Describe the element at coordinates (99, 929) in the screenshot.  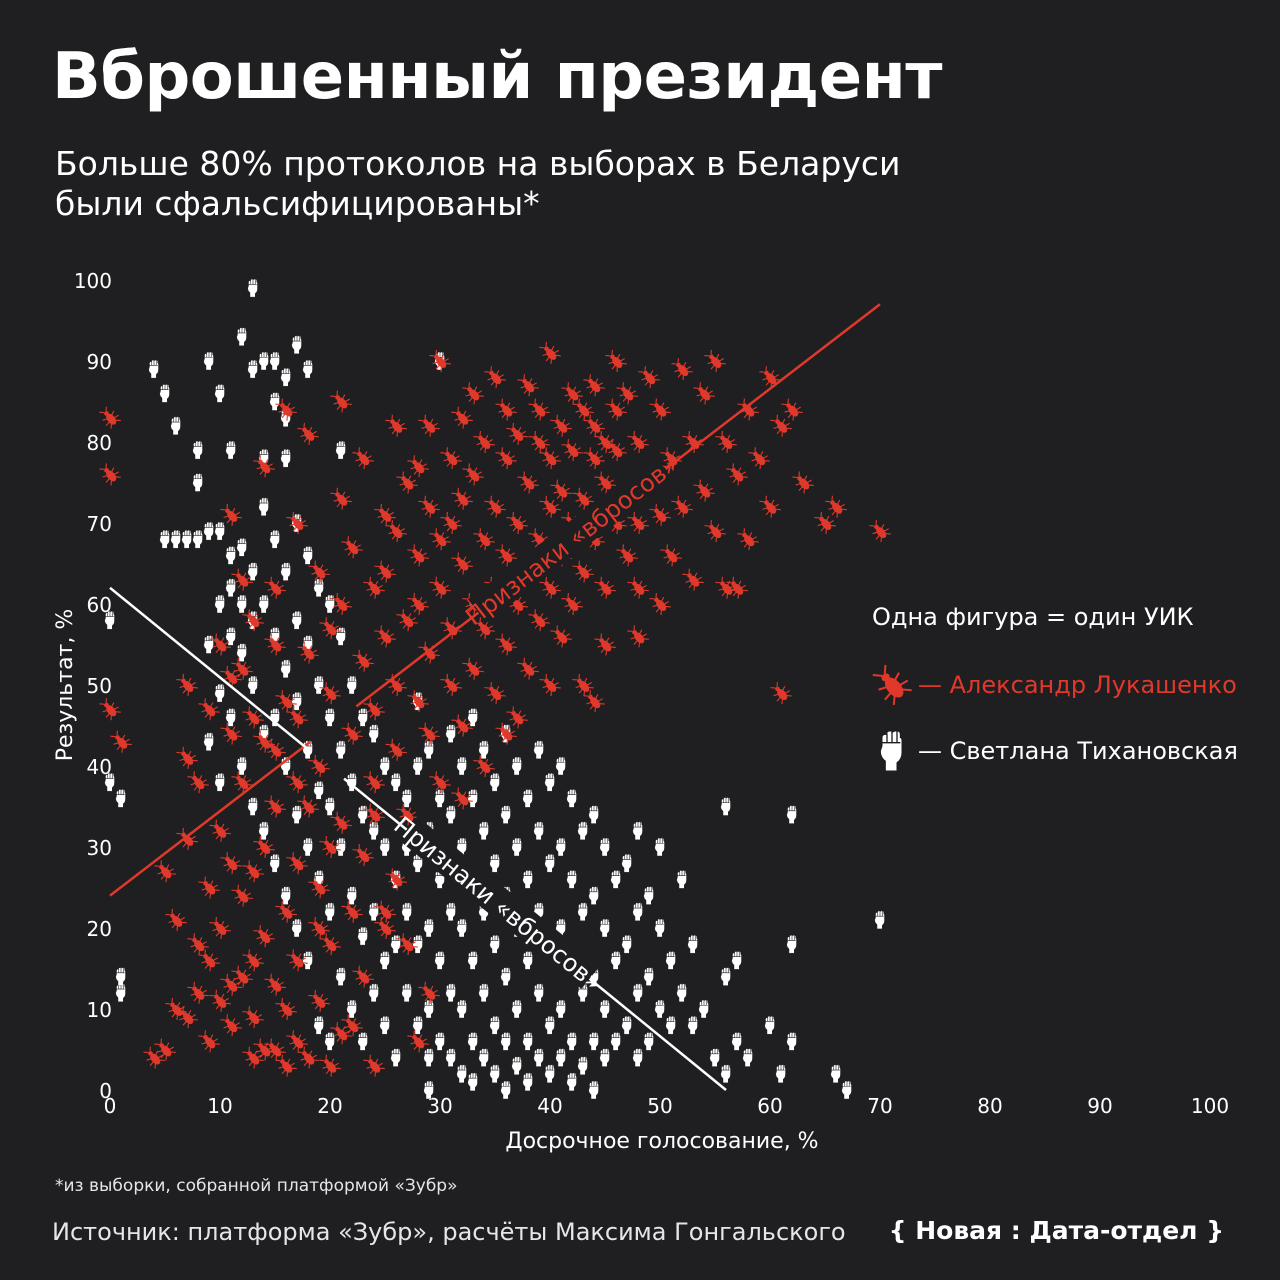
I see `y-tick-label: 20` at that location.